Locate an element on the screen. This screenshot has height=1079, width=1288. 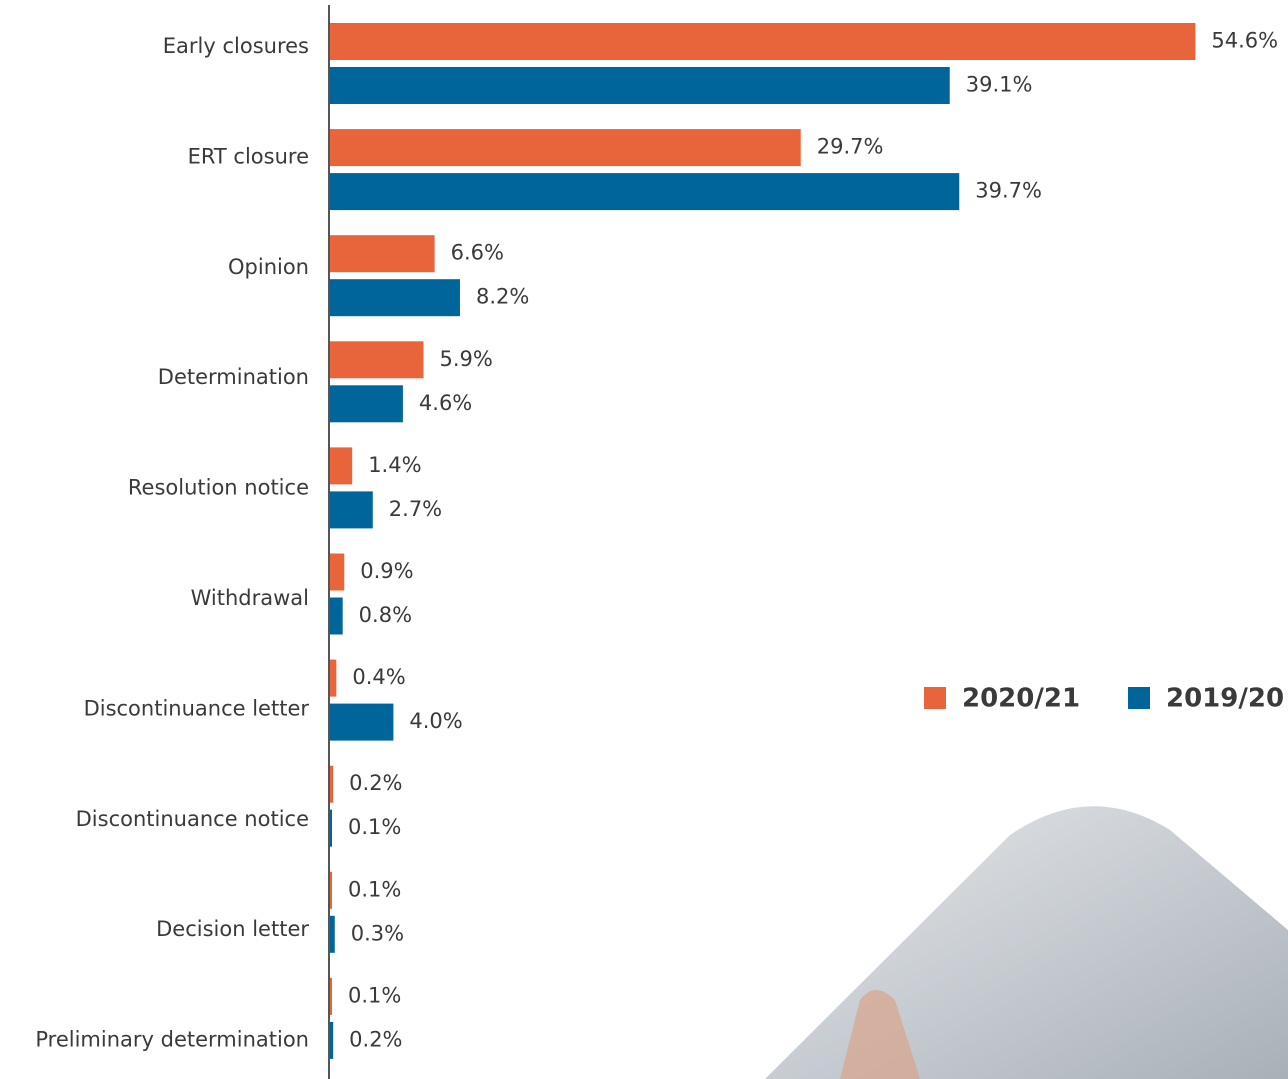
value-label: 1.4% is located at coordinates (394, 465).